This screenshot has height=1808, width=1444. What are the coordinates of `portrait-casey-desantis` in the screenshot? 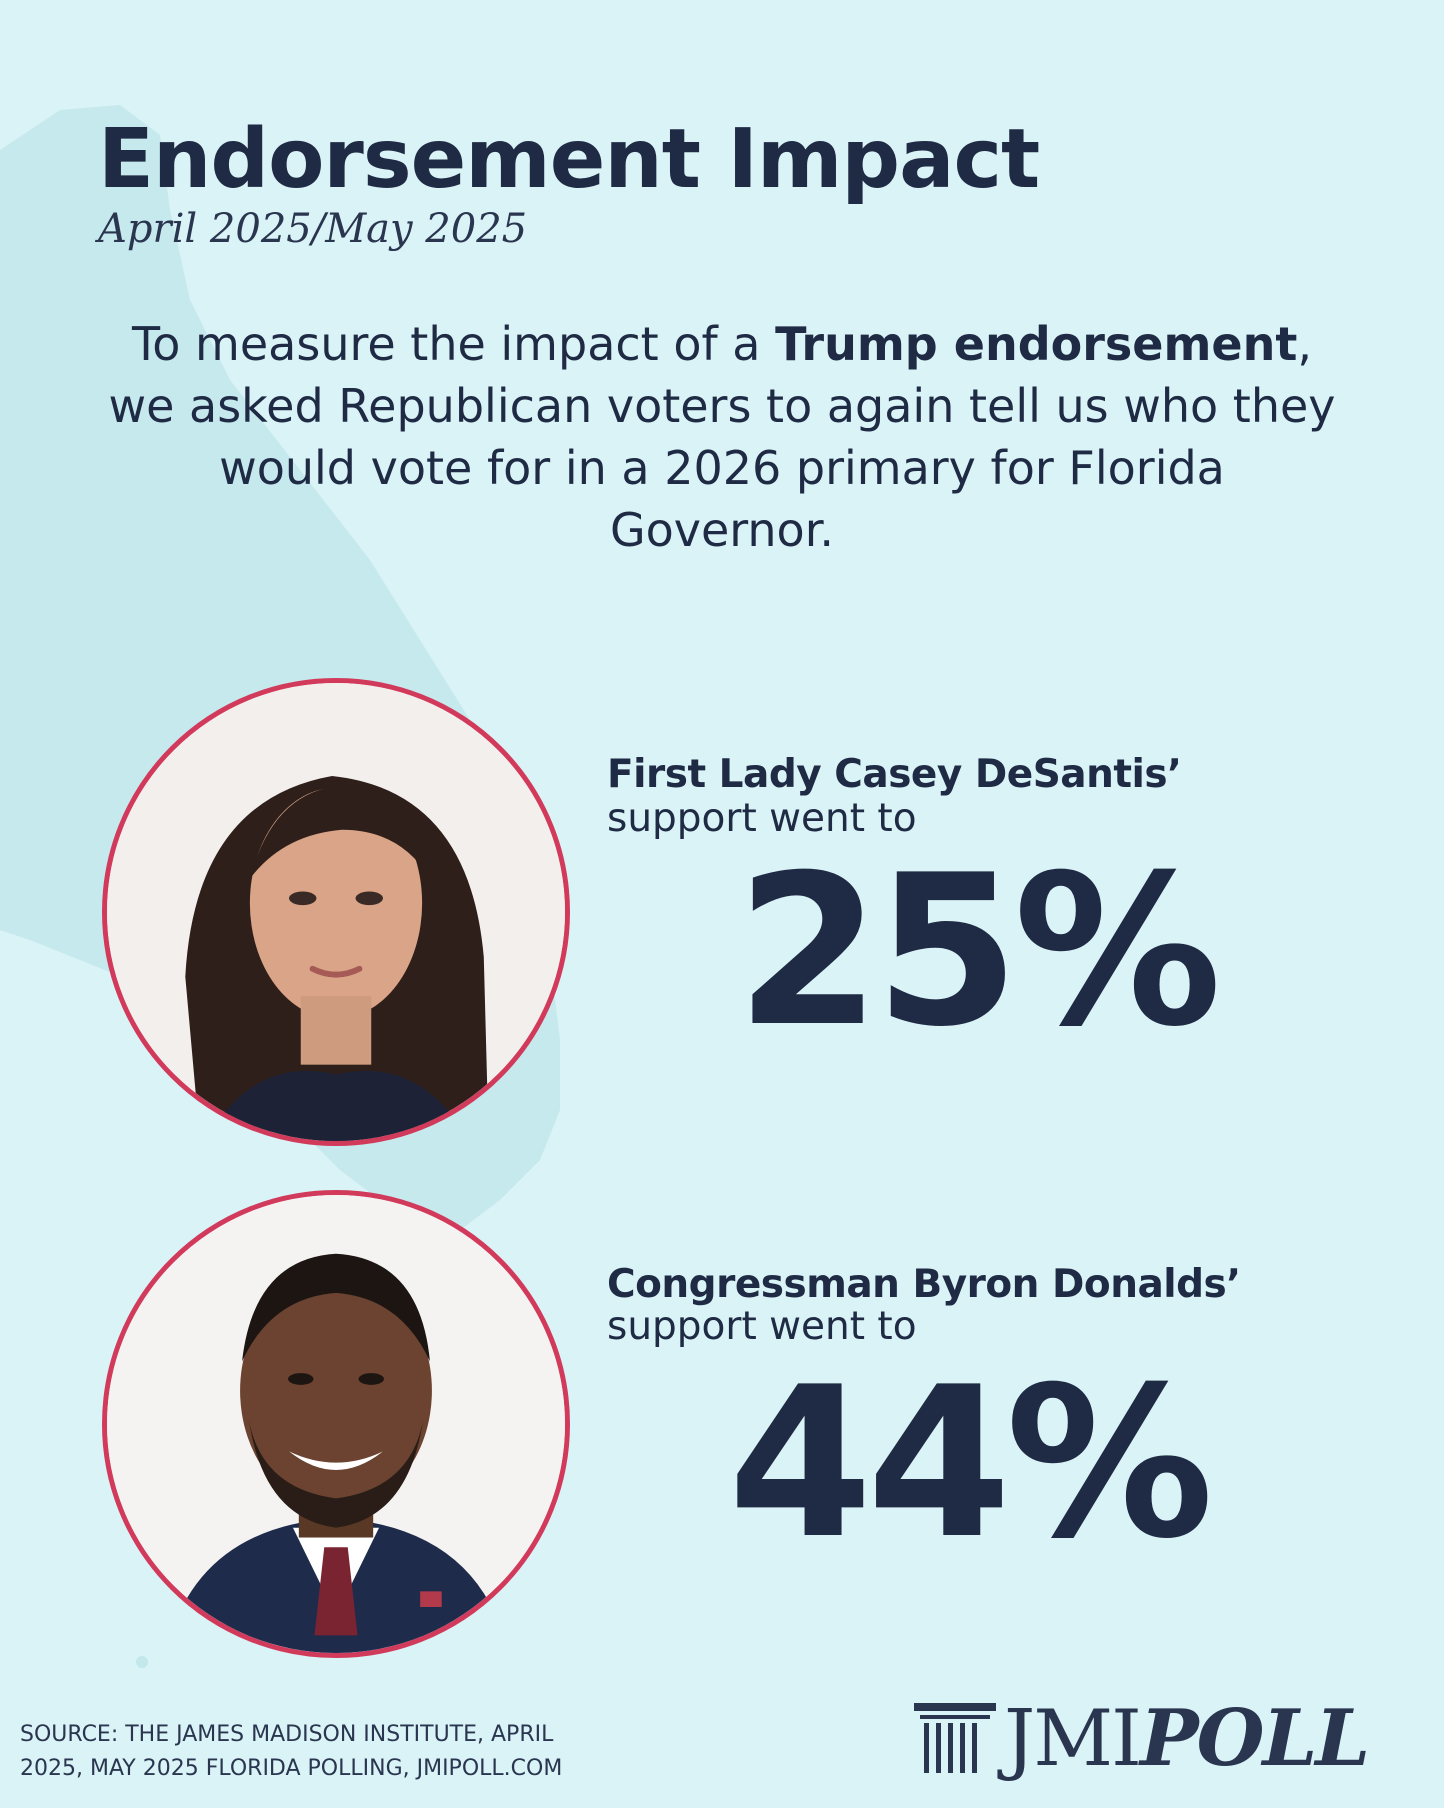 It's located at (336, 912).